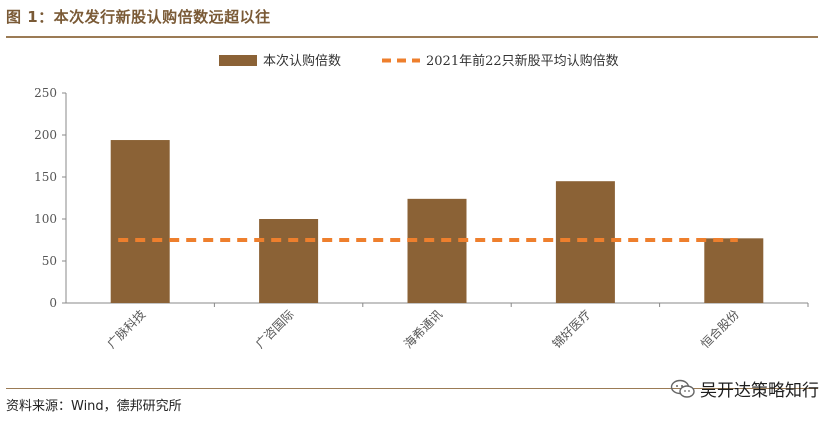 Image resolution: width=833 pixels, height=423 pixels. I want to click on watermark-text: 吴开达策略知行, so click(759, 391).